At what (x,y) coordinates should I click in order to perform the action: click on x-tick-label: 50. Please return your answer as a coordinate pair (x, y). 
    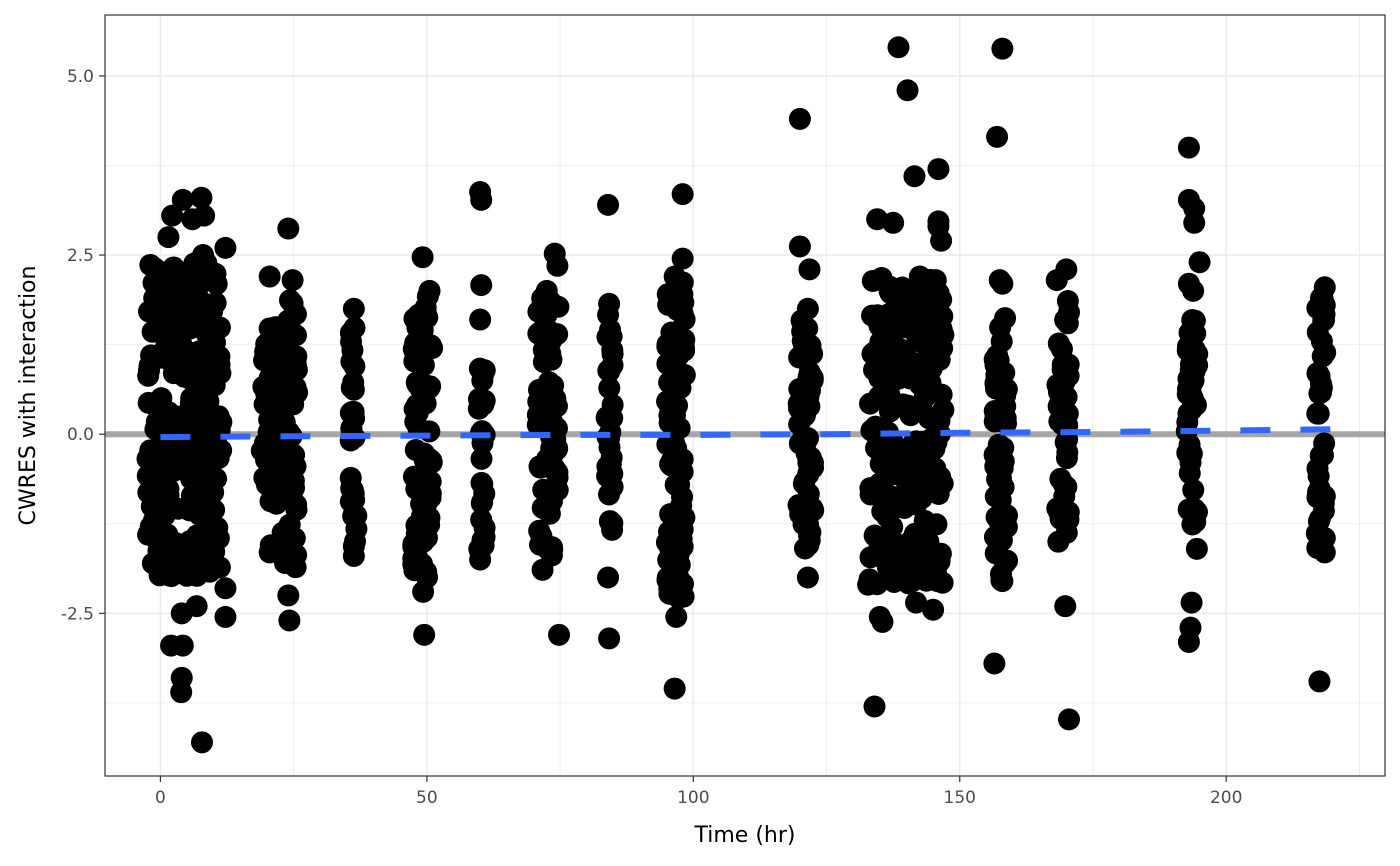
    Looking at the image, I should click on (427, 798).